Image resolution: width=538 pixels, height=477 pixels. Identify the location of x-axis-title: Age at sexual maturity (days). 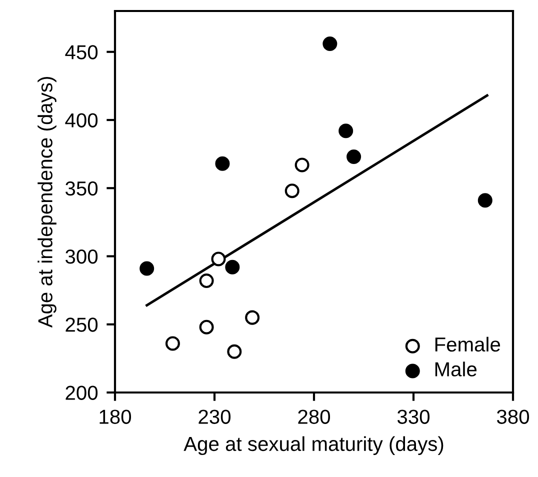
(314, 446).